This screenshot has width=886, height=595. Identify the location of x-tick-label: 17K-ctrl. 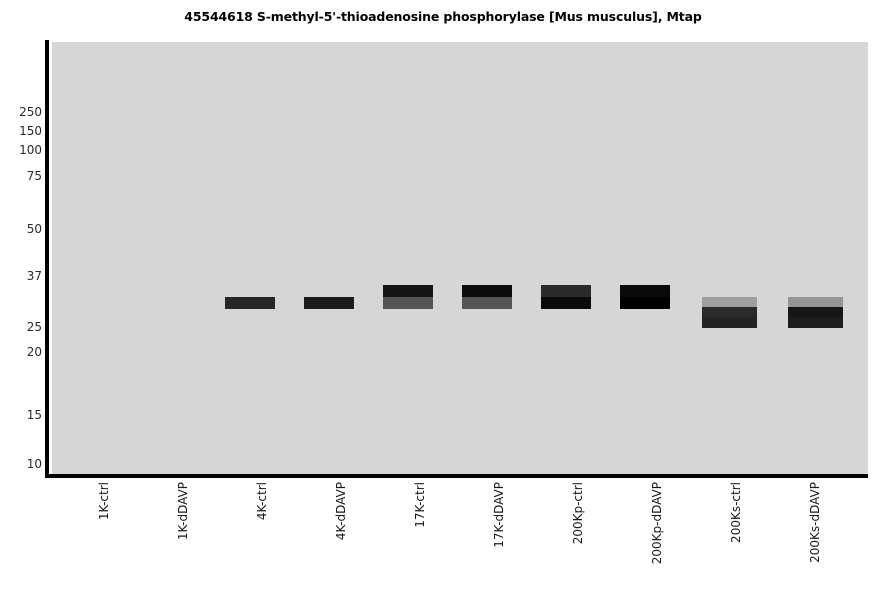
(420, 505).